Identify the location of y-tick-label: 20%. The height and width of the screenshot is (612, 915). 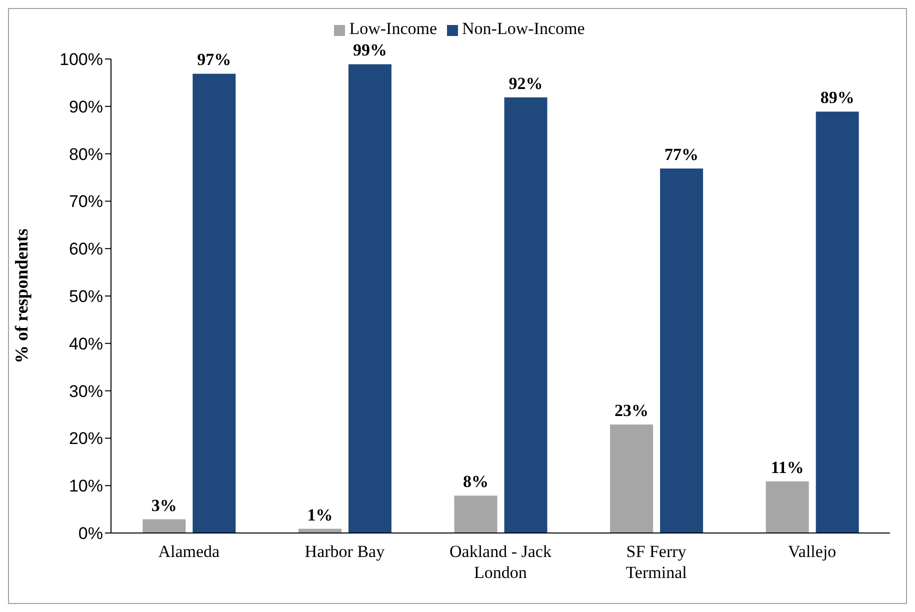
(85, 438).